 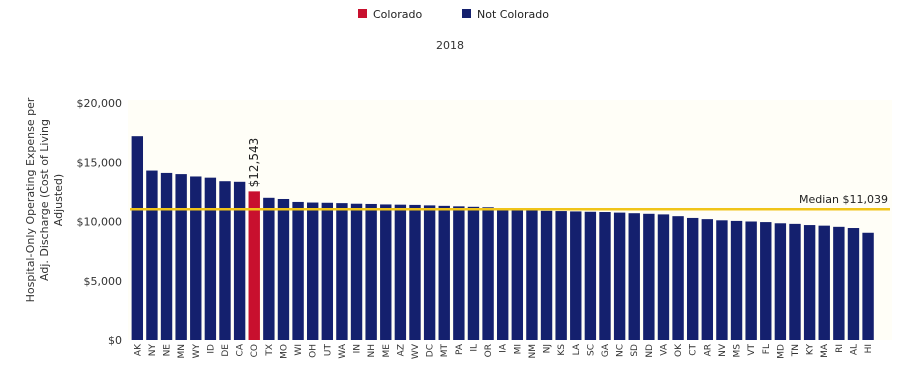 I want to click on bar-ky, so click(x=809, y=282).